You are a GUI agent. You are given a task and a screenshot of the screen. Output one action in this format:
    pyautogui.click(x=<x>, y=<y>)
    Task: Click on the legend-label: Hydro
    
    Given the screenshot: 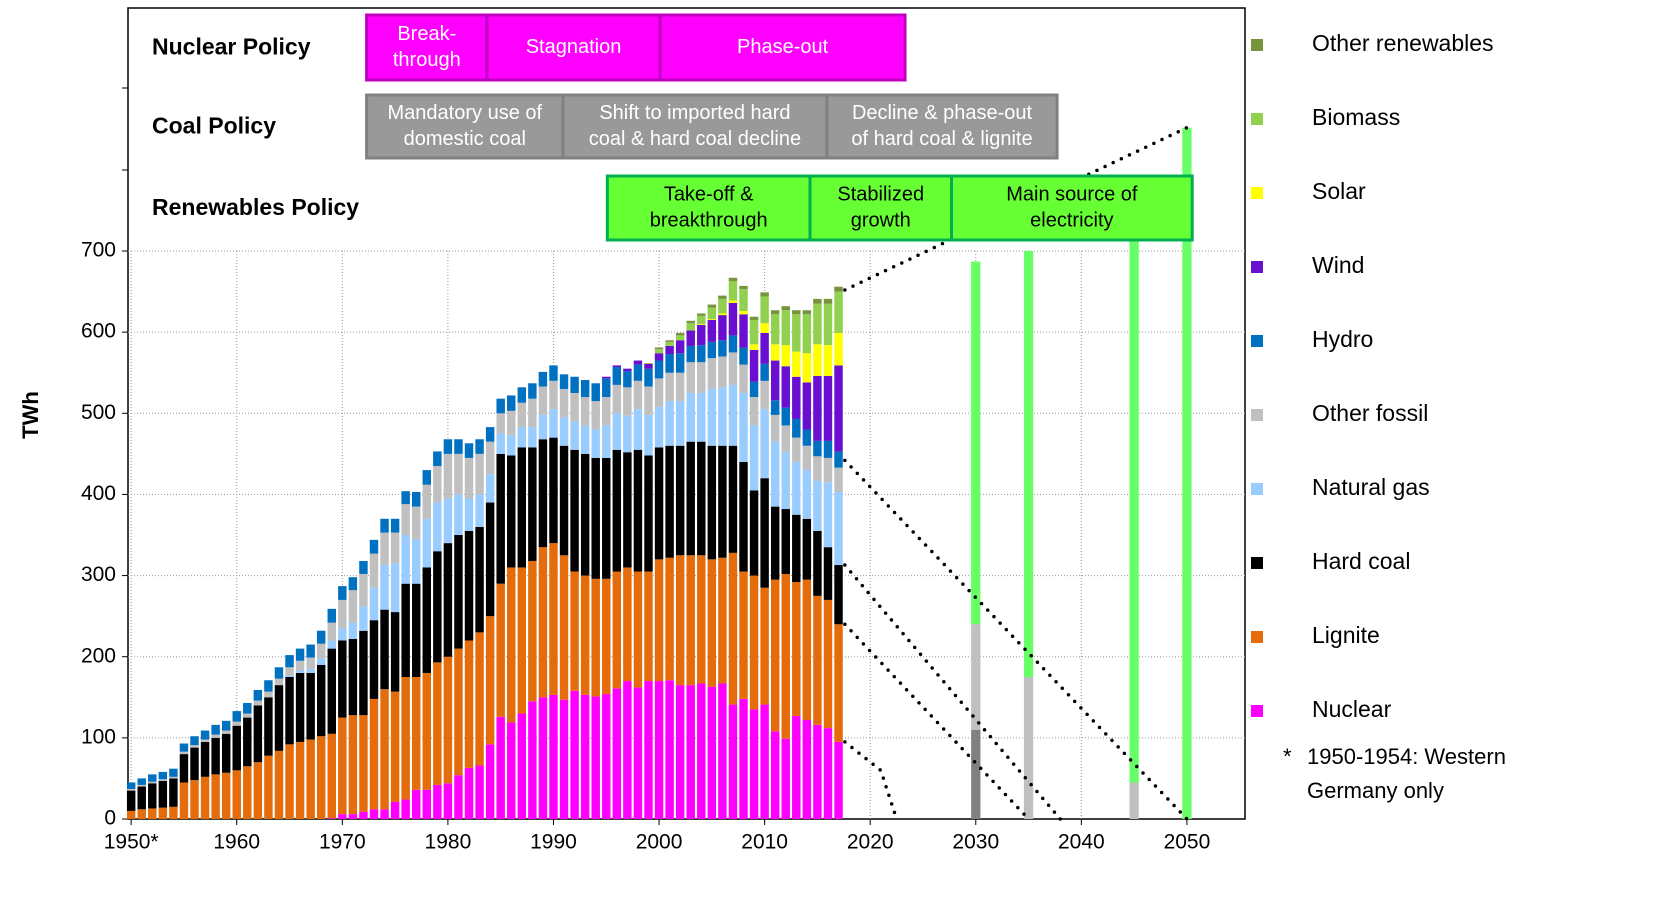 What is the action you would take?
    pyautogui.click(x=1342, y=339)
    